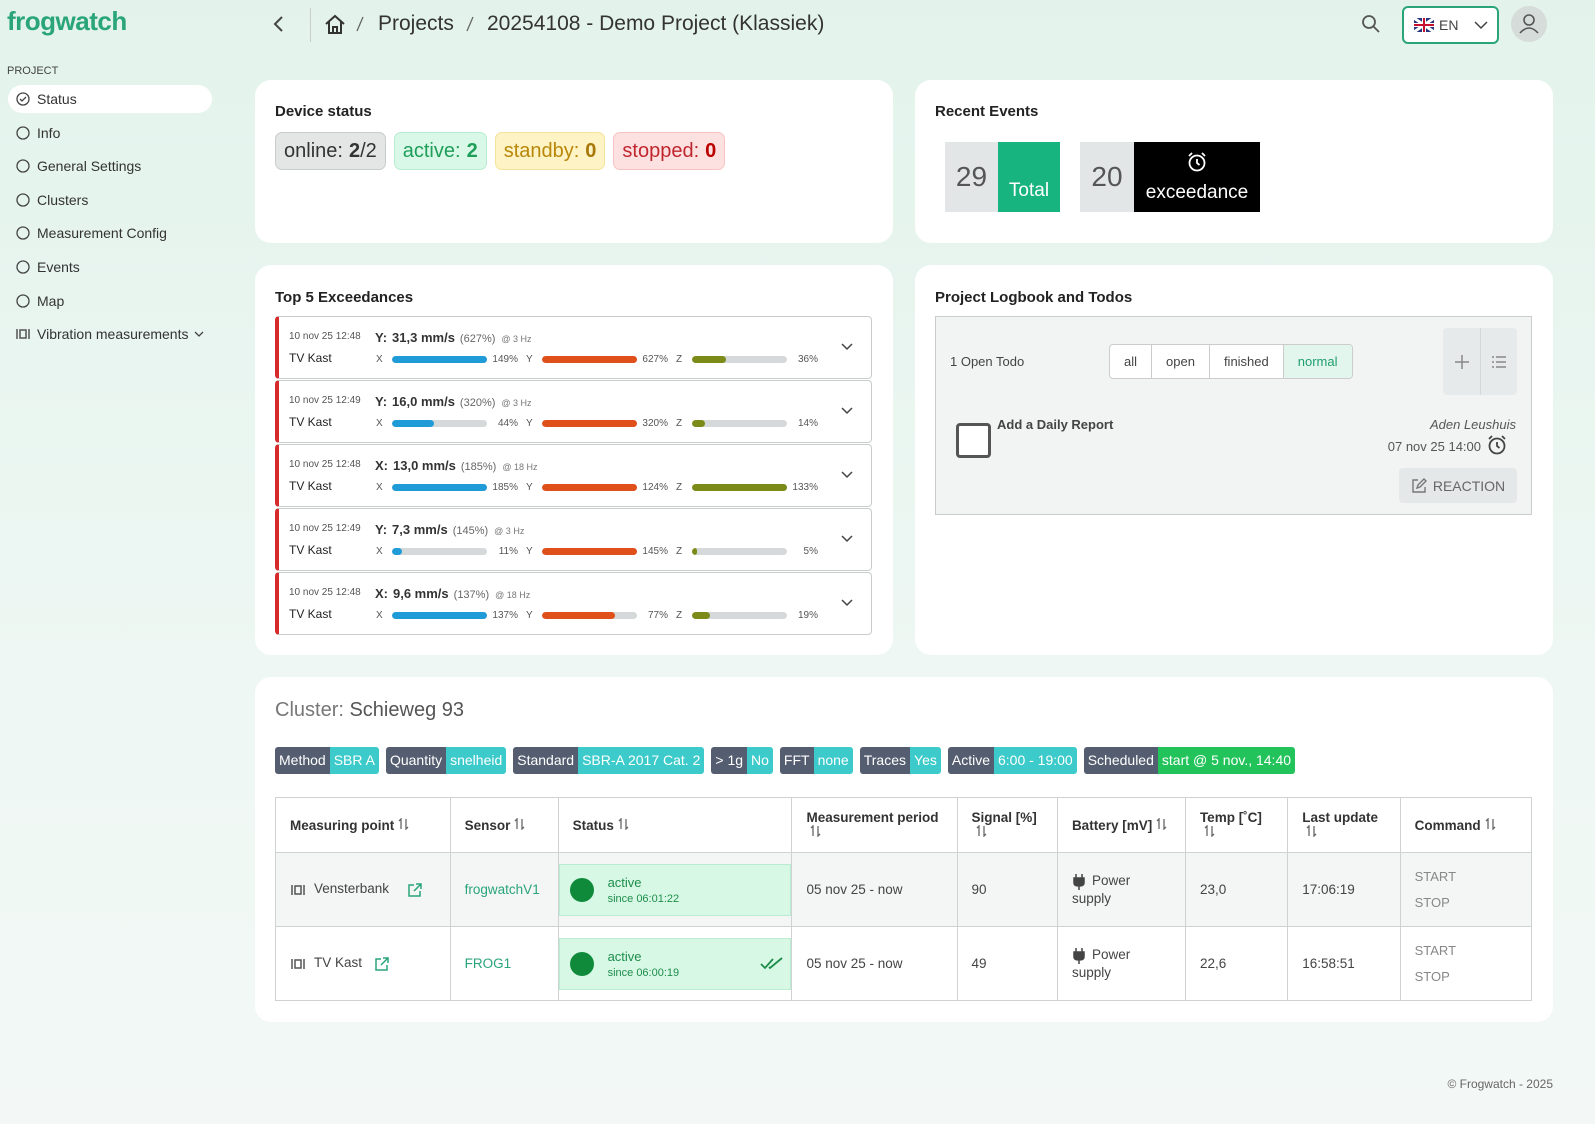 Image resolution: width=1595 pixels, height=1124 pixels. What do you see at coordinates (110, 267) in the screenshot?
I see `nav-item: Events` at bounding box center [110, 267].